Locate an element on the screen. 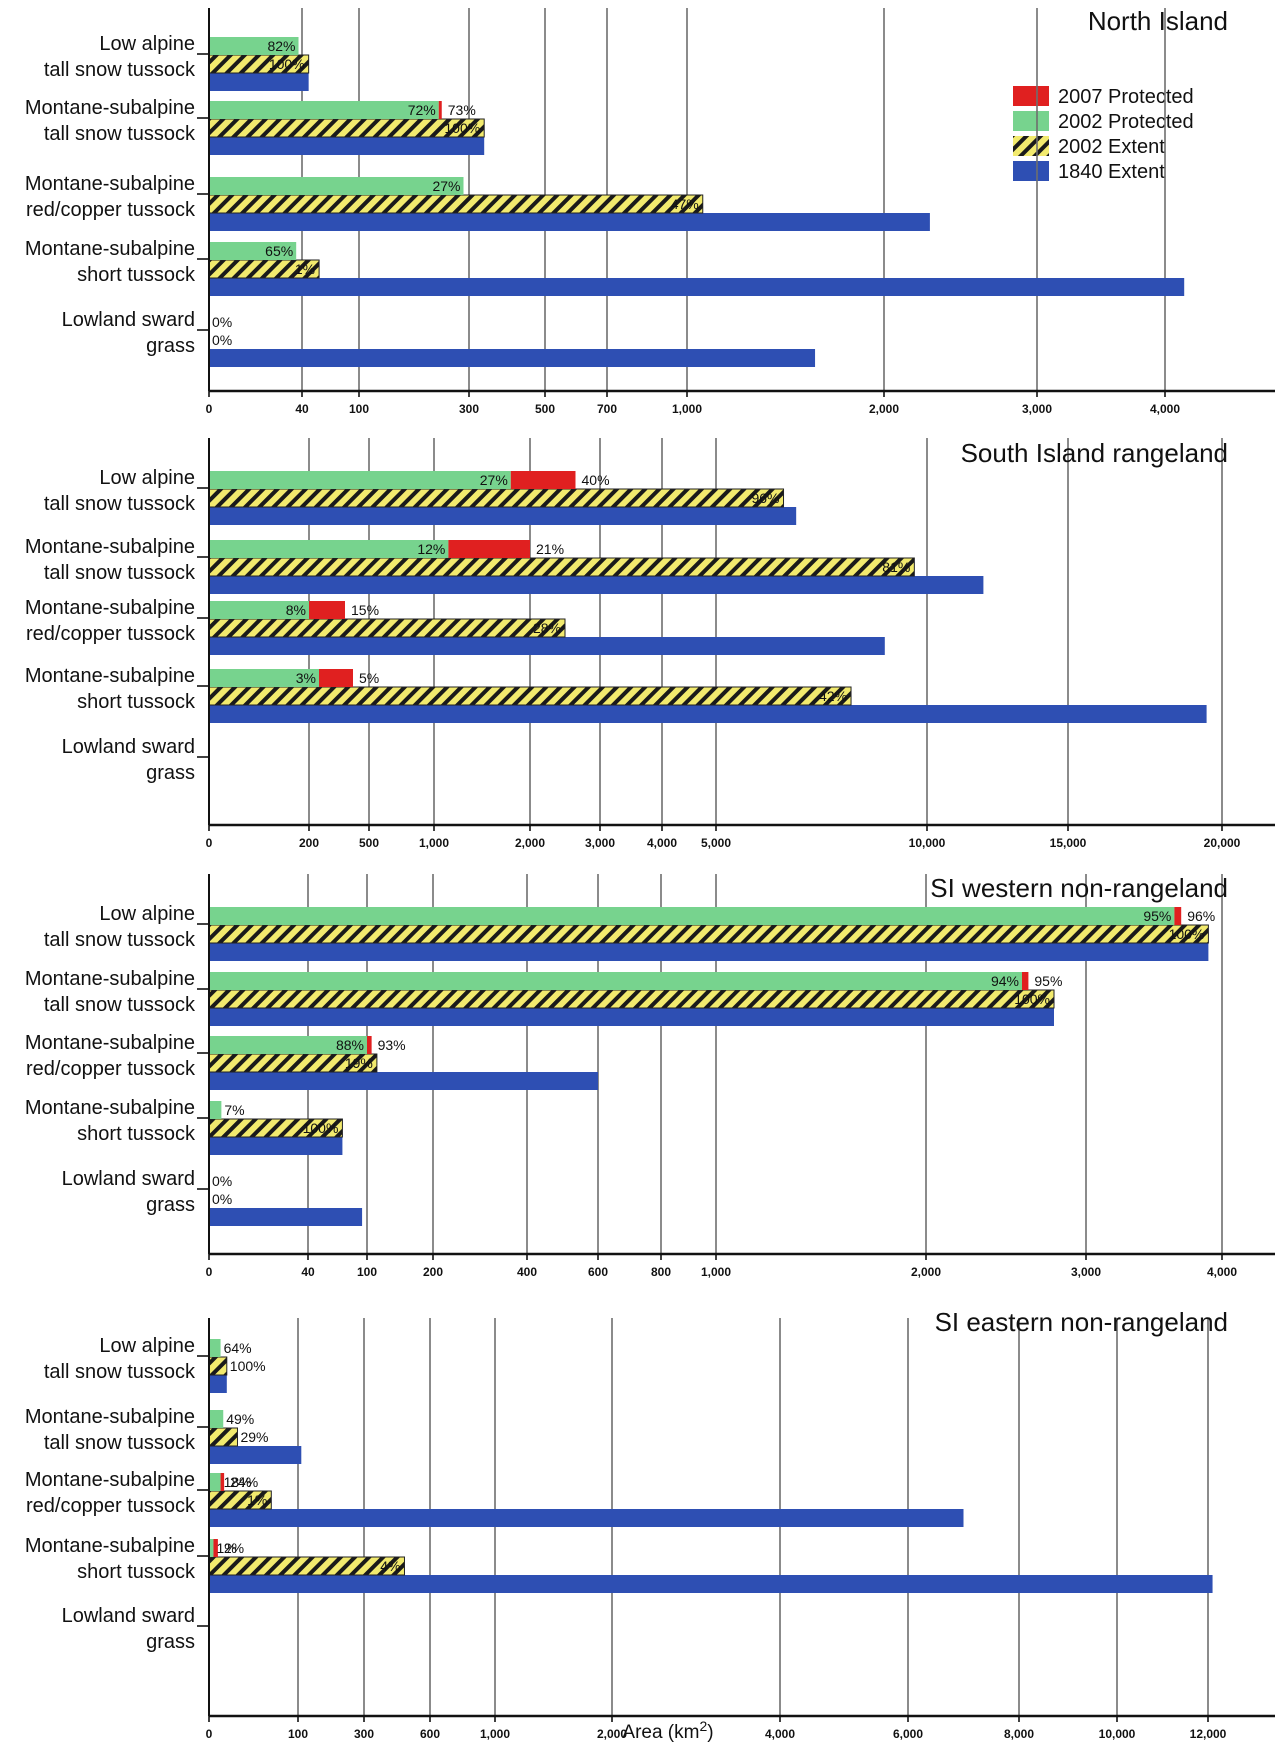  panel-title: SI eastern non-rangeland is located at coordinates (1081, 1322).